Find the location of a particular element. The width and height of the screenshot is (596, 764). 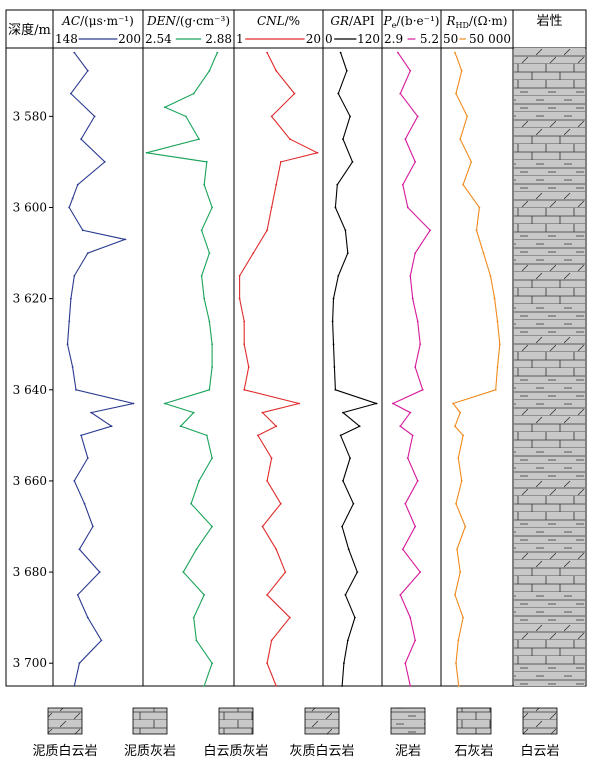

track-title: AC/(μs·m⁻¹) is located at coordinates (97, 21).